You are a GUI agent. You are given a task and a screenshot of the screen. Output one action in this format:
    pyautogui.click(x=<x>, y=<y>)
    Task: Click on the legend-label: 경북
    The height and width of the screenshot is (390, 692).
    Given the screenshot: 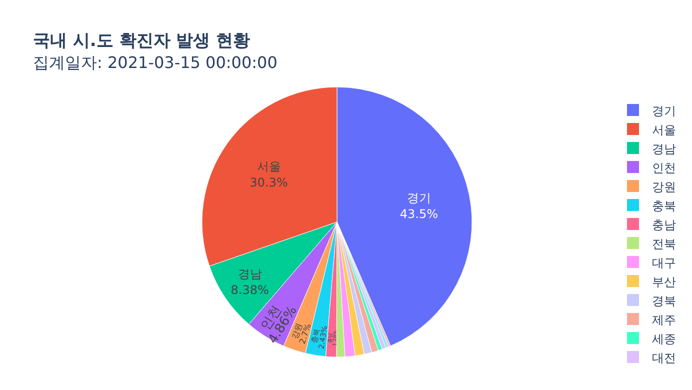 What is the action you would take?
    pyautogui.click(x=664, y=301)
    